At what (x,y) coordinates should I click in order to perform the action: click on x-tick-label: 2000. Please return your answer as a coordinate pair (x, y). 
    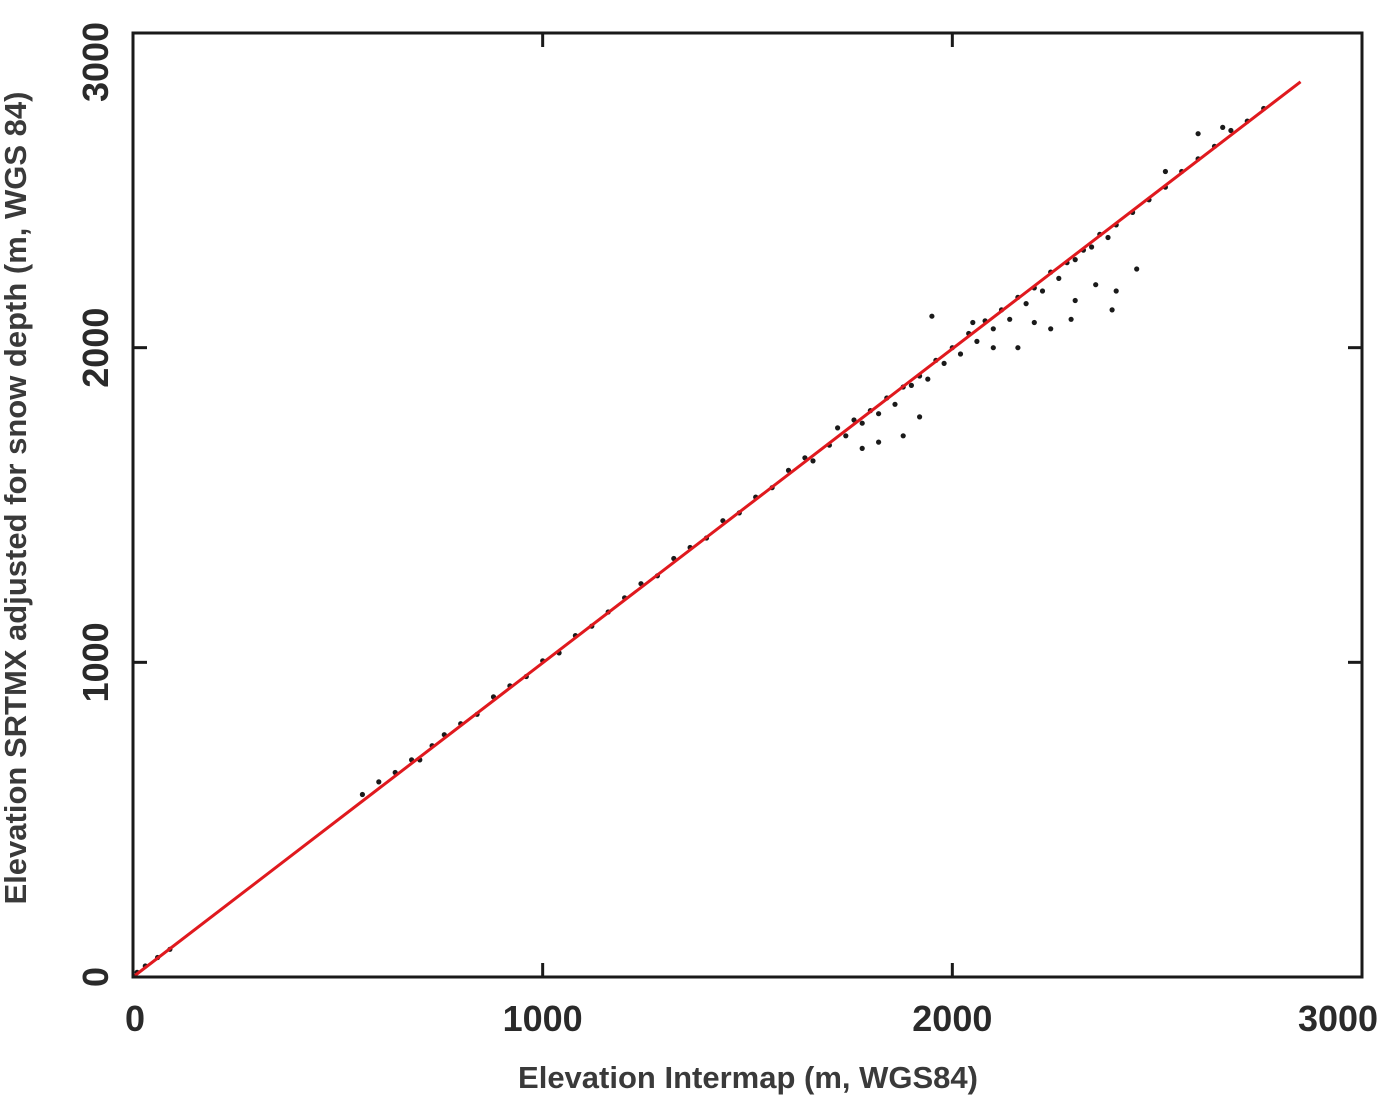
    Looking at the image, I should click on (952, 1018).